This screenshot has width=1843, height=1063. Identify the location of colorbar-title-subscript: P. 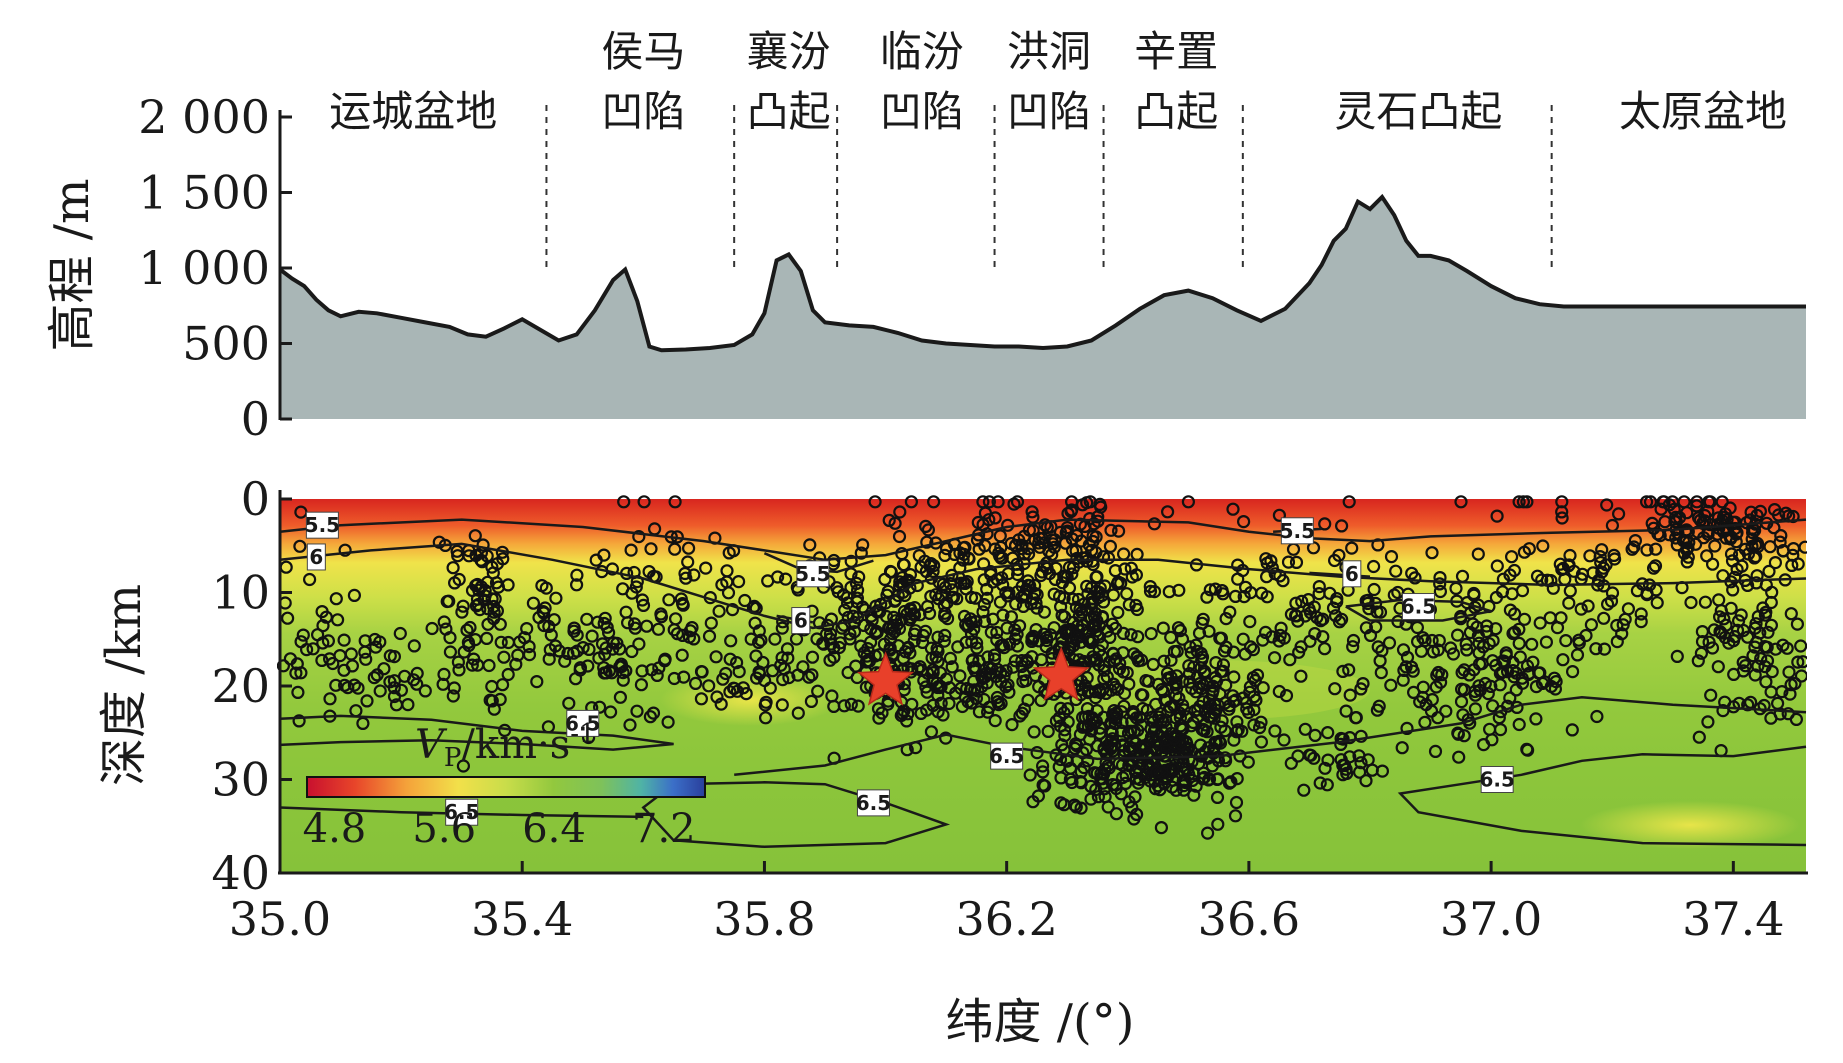
(453, 758).